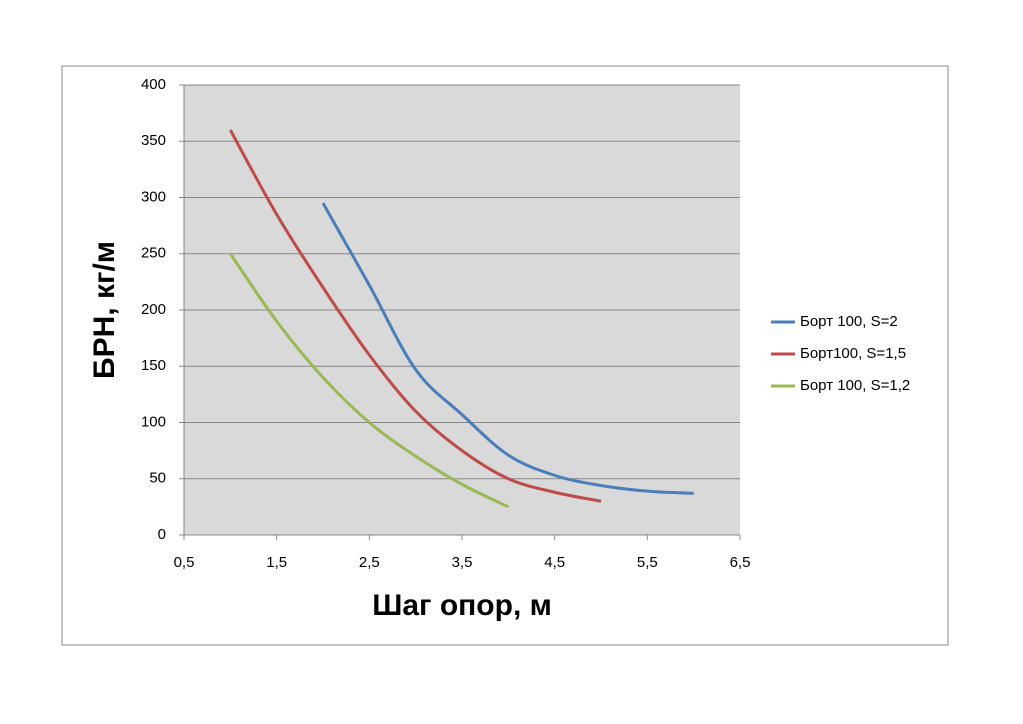 The width and height of the screenshot is (1023, 724). What do you see at coordinates (853, 353) in the screenshot?
I see `legend-label: Борт100, S=1,5` at bounding box center [853, 353].